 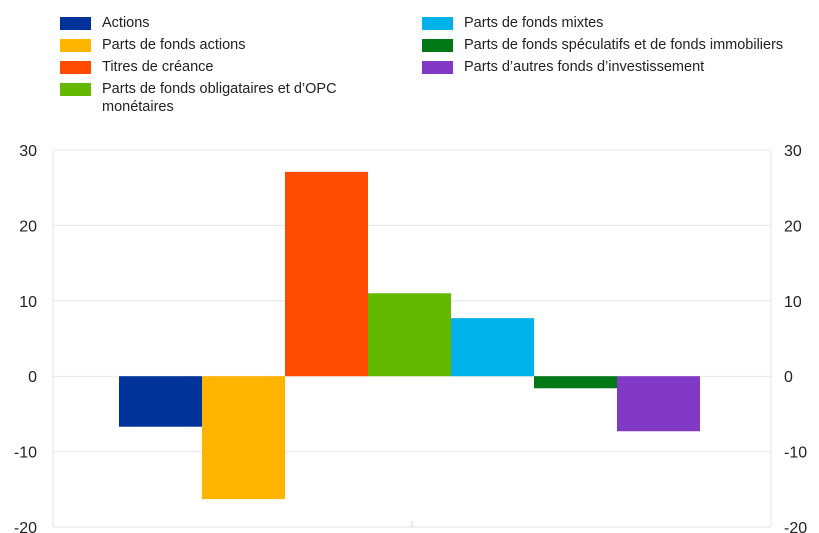 I want to click on y-tick-label-right: 10, so click(x=793, y=302).